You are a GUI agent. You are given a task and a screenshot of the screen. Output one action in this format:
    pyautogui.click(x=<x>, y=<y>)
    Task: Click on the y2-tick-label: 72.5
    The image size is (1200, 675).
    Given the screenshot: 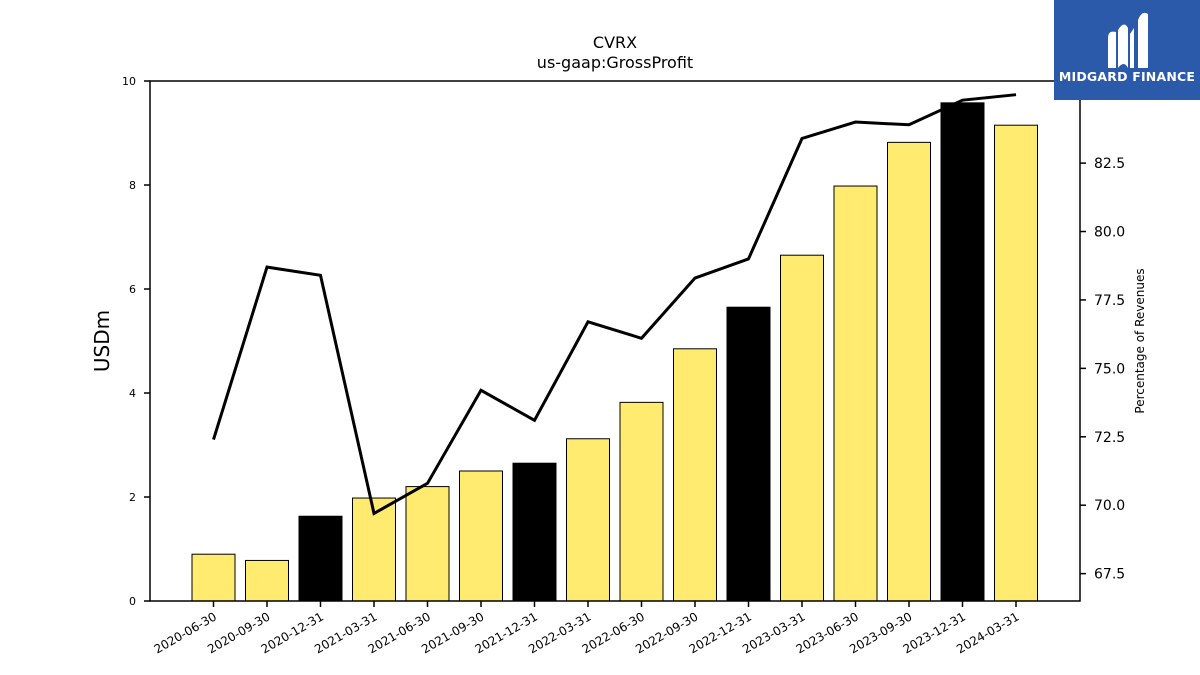 What is the action you would take?
    pyautogui.click(x=1109, y=438)
    